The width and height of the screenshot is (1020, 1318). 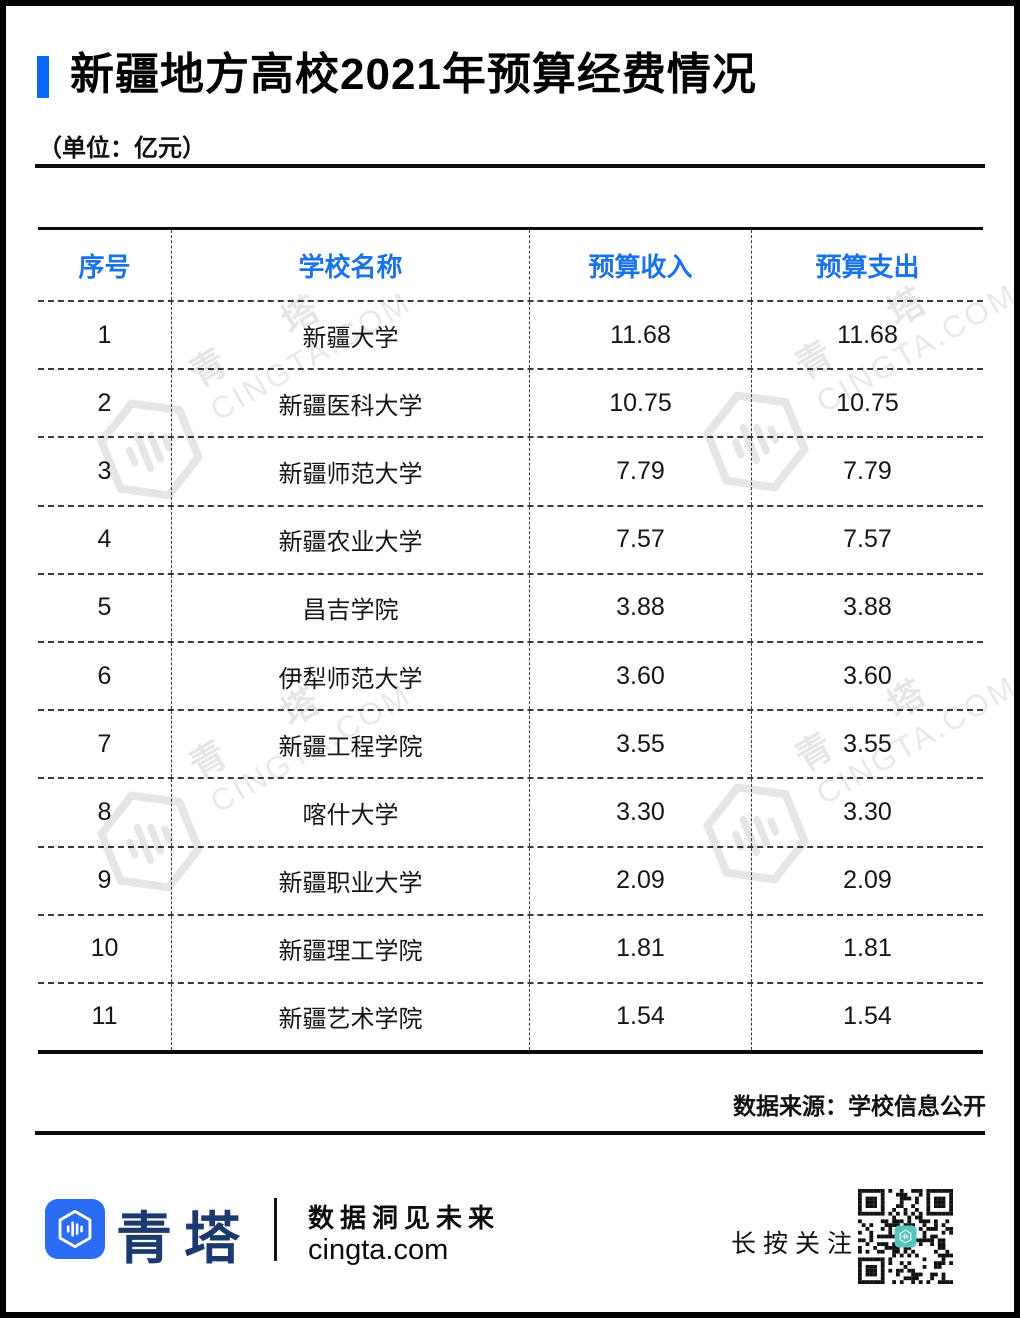 What do you see at coordinates (105, 607) in the screenshot?
I see `row-index: 5` at bounding box center [105, 607].